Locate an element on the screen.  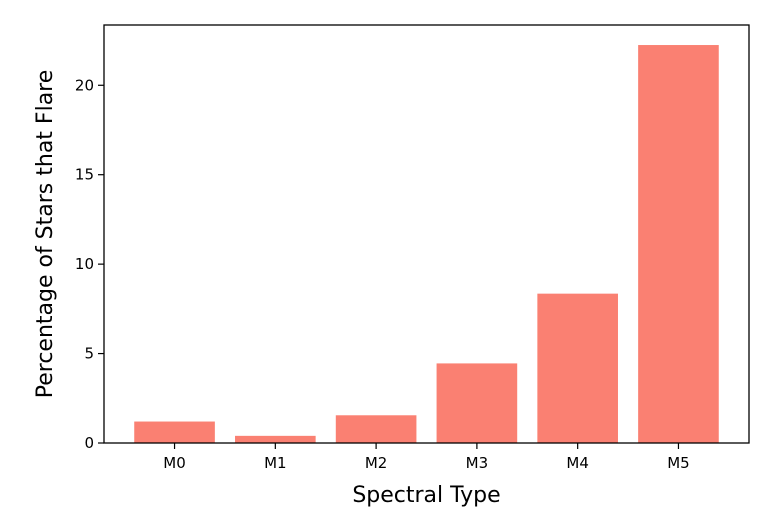
x-axis-ticks: M0 M1 M2 M3 M4 M5 is located at coordinates (426, 457).